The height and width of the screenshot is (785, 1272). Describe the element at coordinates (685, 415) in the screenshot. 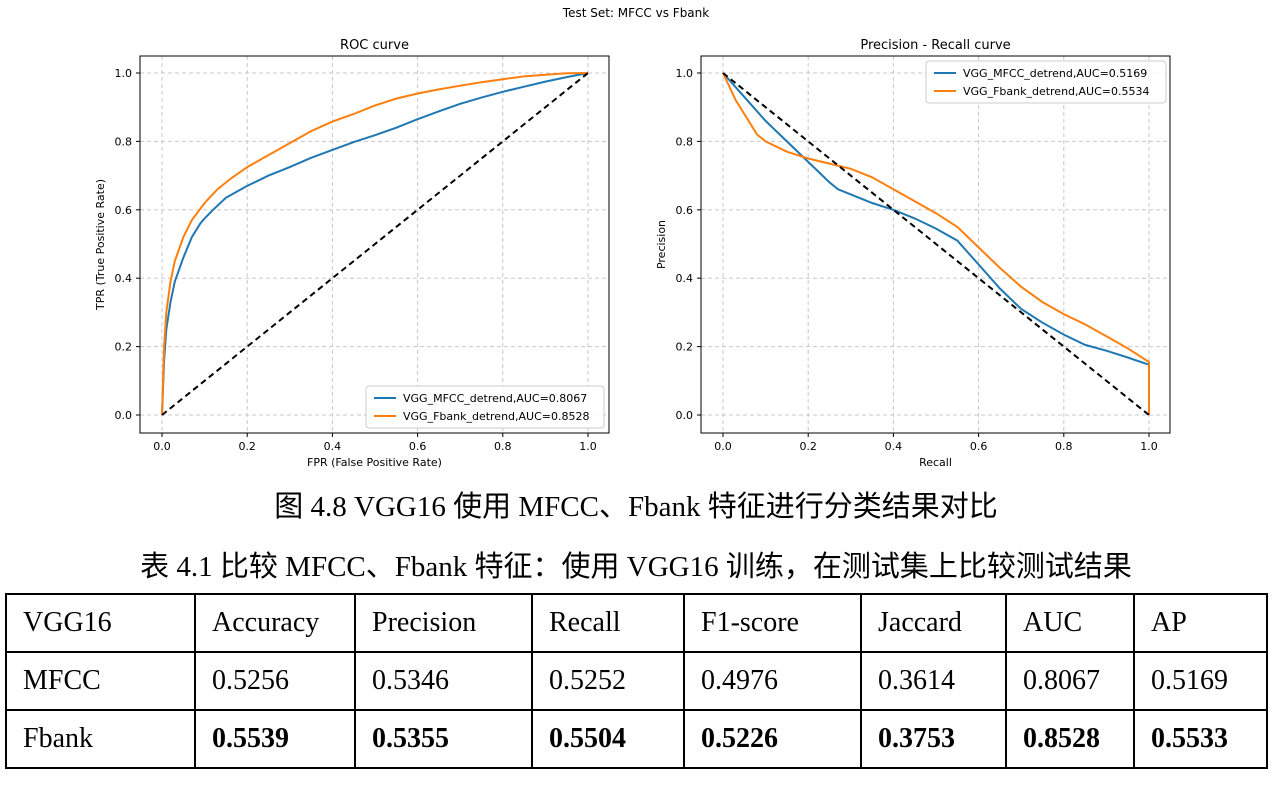

I see `pr-ytick-label: 0.0` at that location.